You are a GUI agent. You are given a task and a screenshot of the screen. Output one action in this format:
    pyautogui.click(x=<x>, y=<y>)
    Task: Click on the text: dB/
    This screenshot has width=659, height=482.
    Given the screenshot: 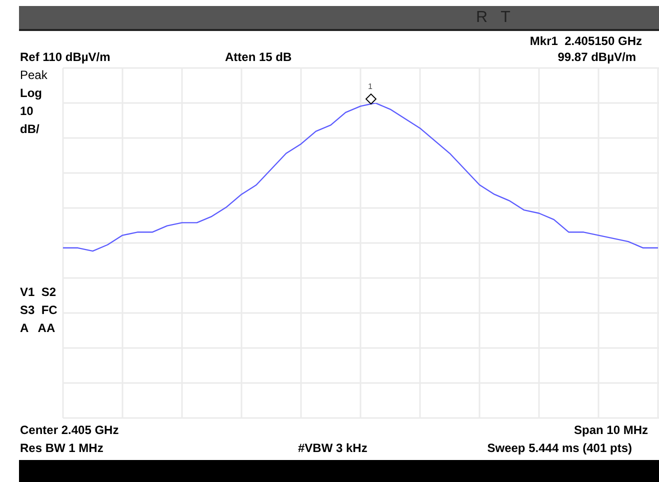 What is the action you would take?
    pyautogui.click(x=30, y=129)
    